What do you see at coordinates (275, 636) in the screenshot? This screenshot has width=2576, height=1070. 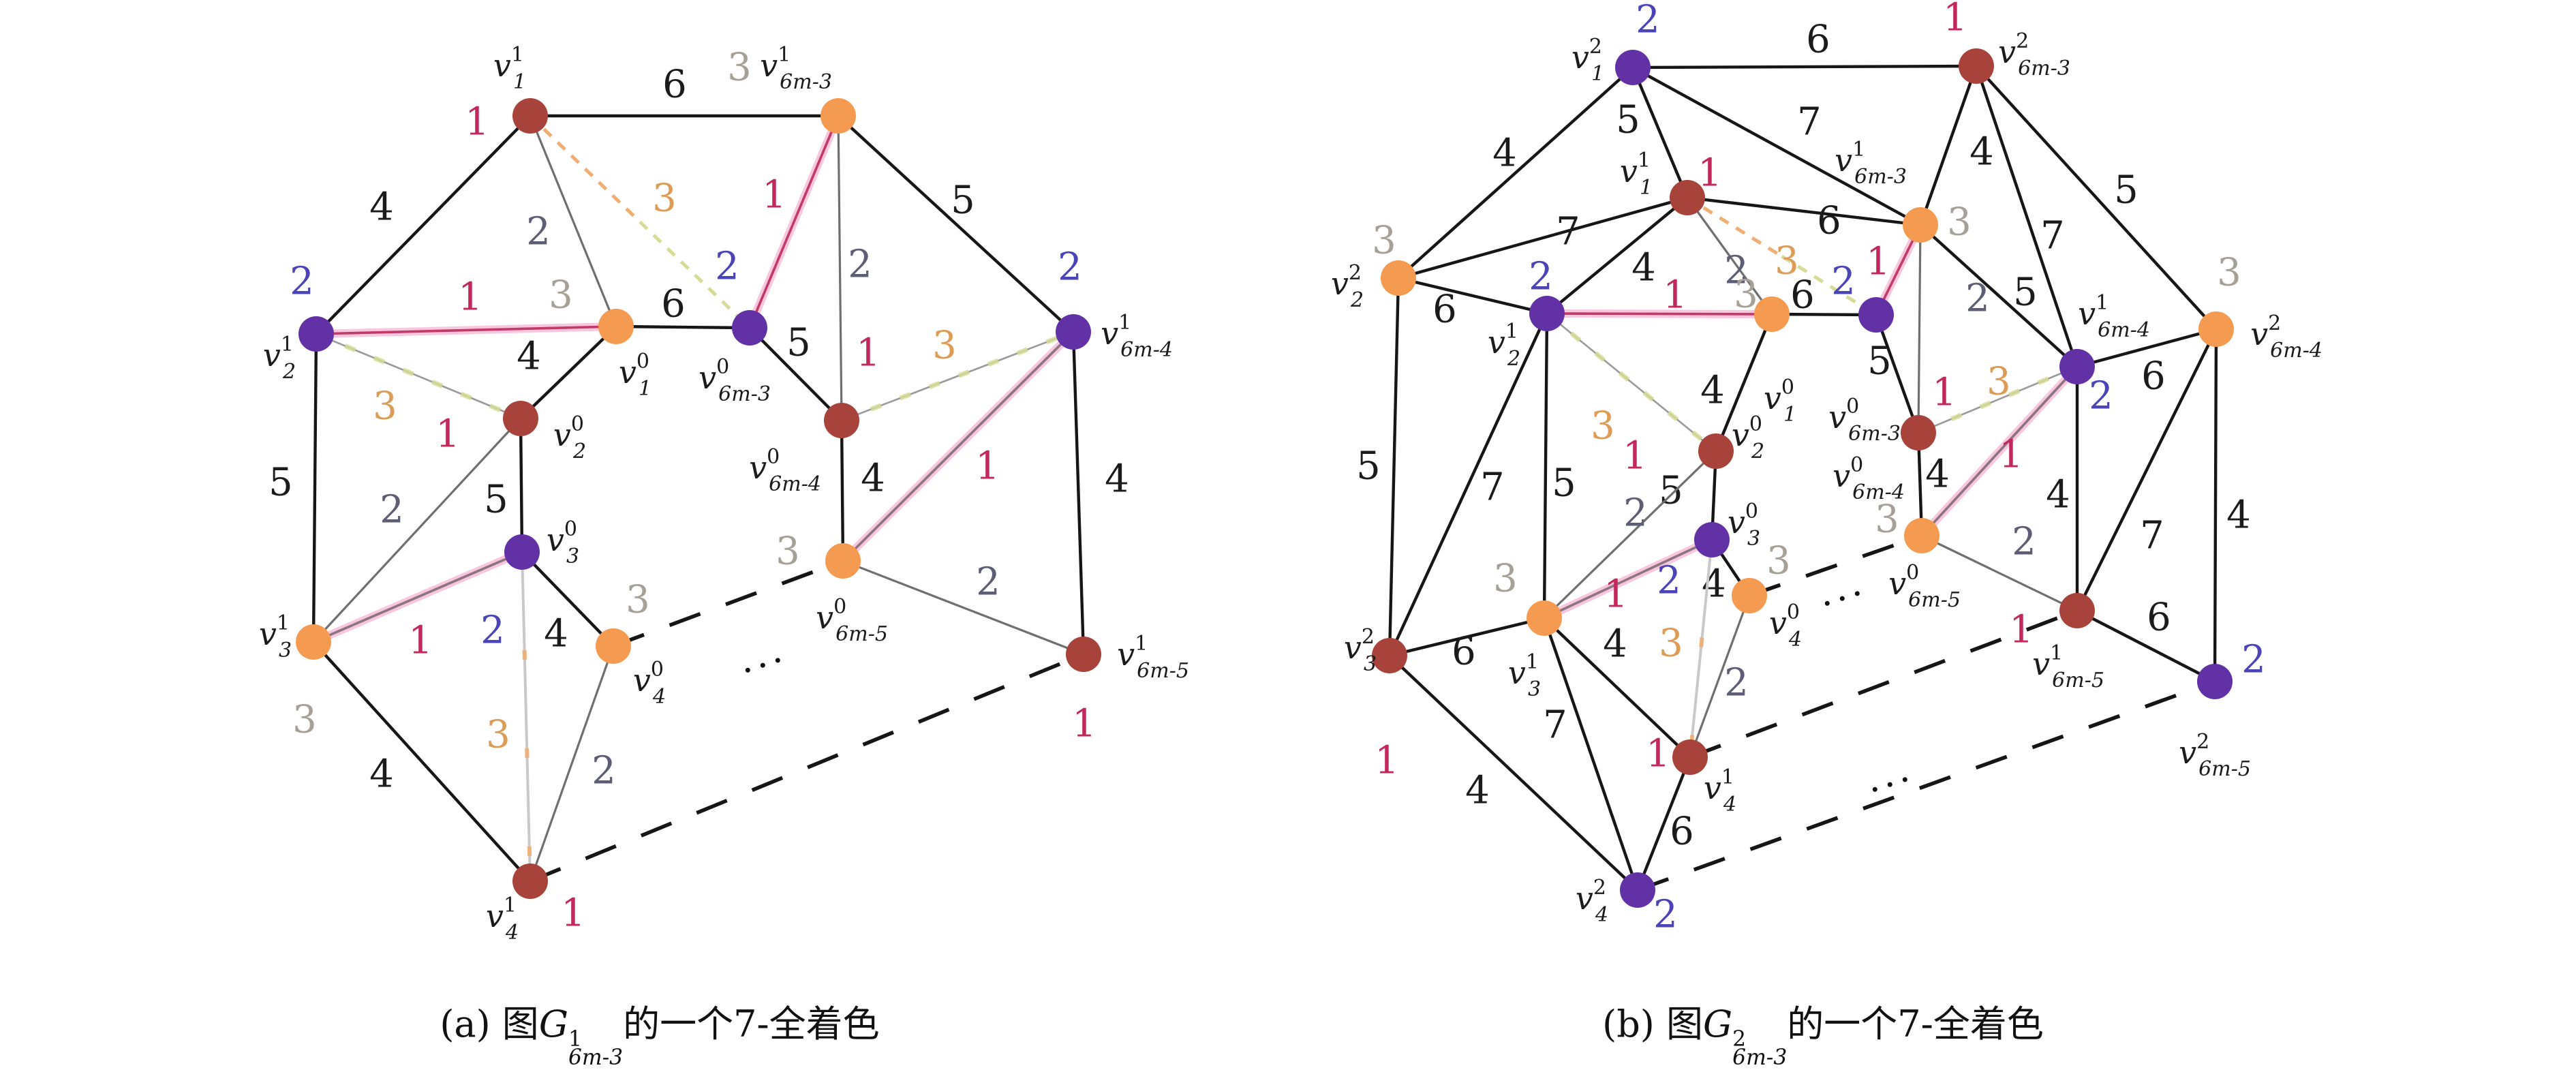 I see `vertex-name: v1 3` at bounding box center [275, 636].